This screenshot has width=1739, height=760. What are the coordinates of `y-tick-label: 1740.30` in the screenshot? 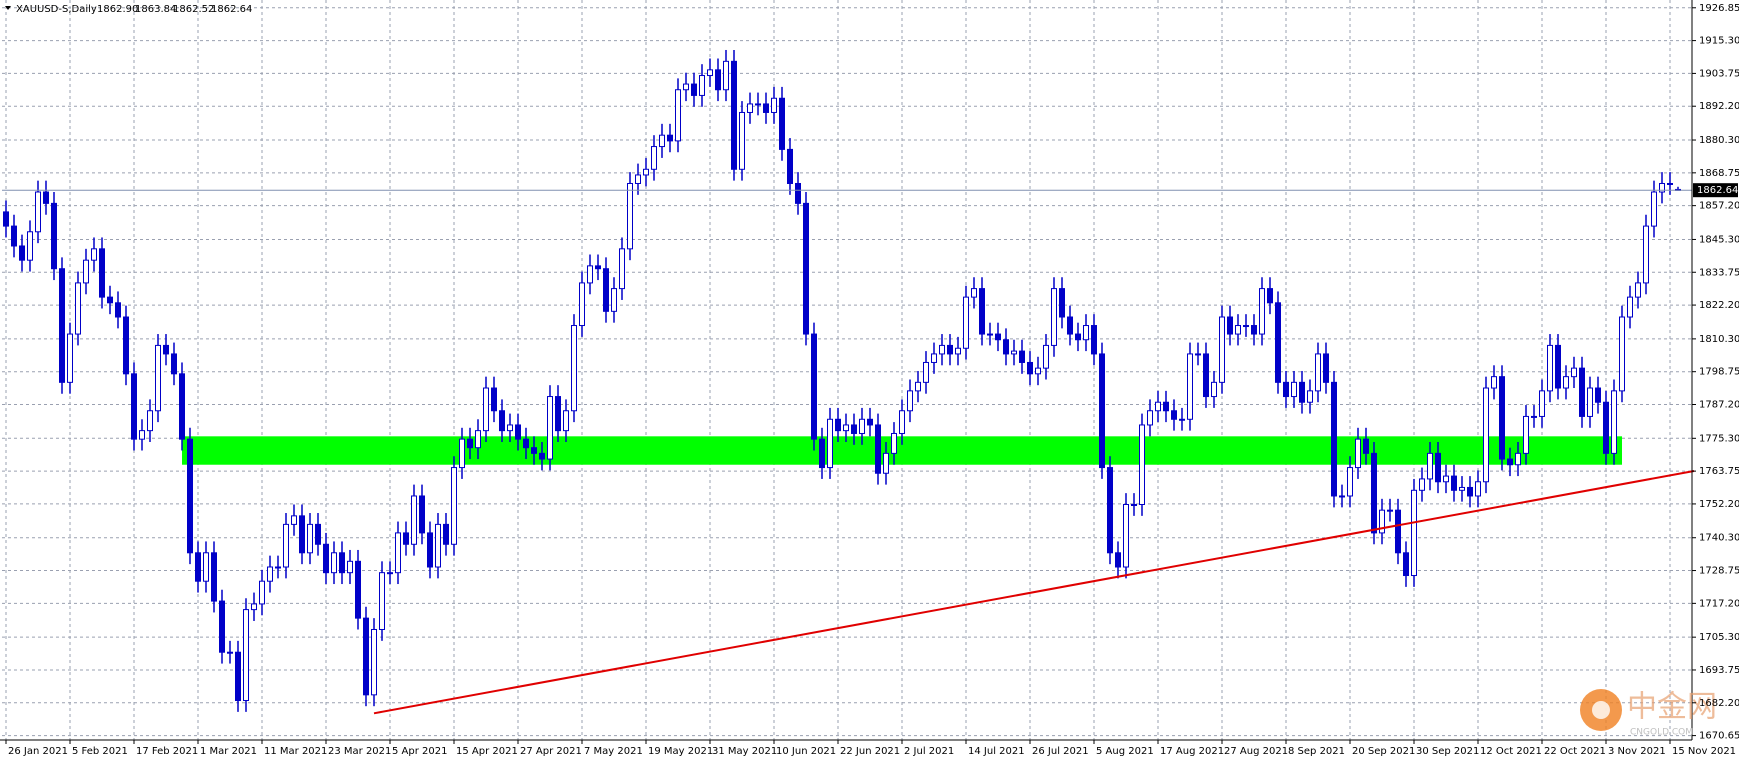 It's located at (1719, 538).